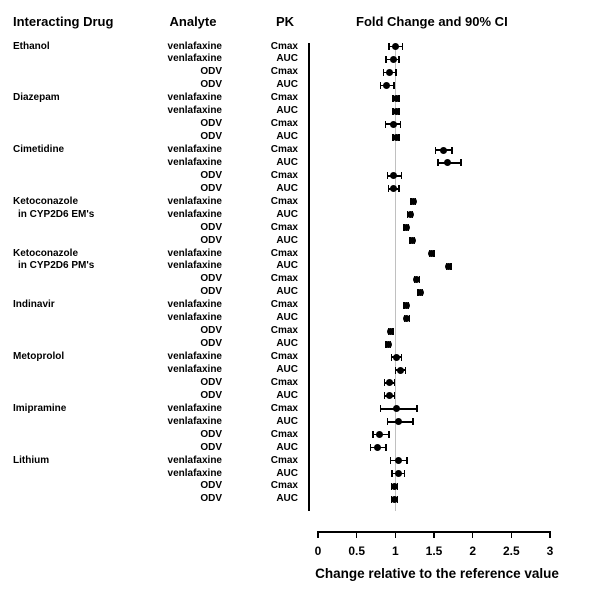  I want to click on plot-left-axis-line, so click(309, 277).